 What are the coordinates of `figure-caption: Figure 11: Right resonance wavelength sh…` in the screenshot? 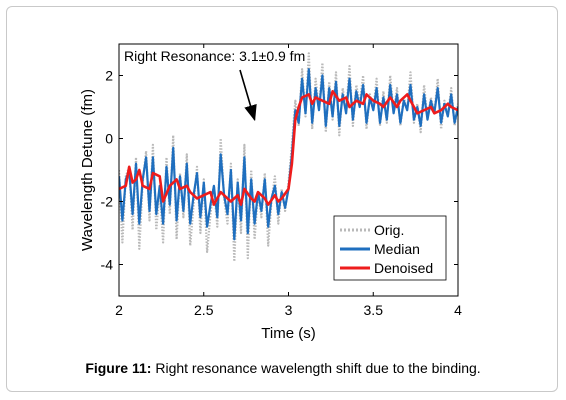 It's located at (283, 368).